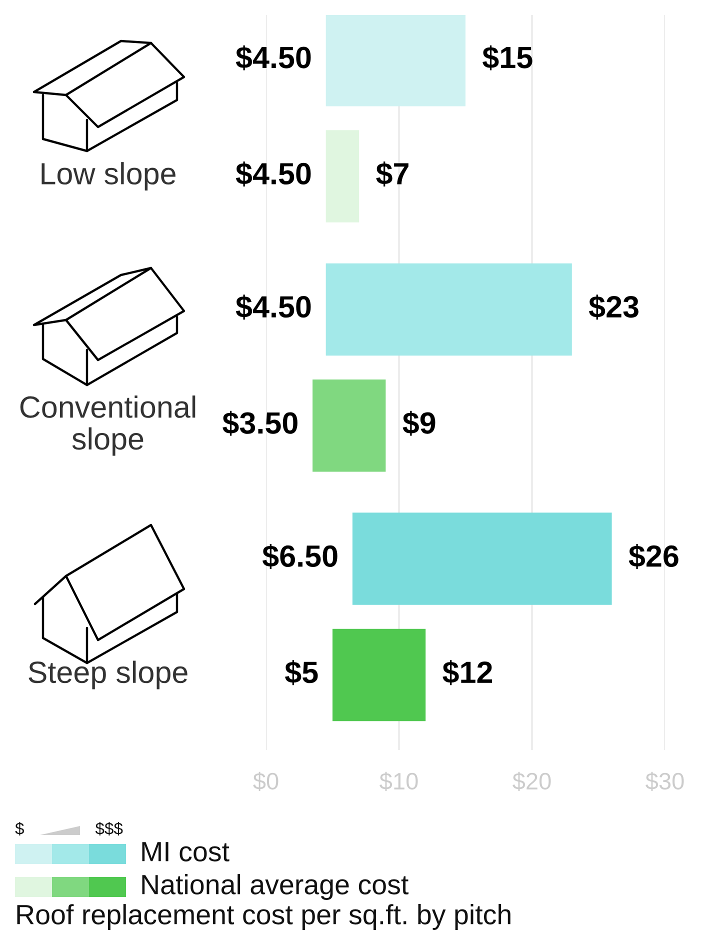 The height and width of the screenshot is (944, 711). What do you see at coordinates (419, 423) in the screenshot?
I see `annotation: $9` at bounding box center [419, 423].